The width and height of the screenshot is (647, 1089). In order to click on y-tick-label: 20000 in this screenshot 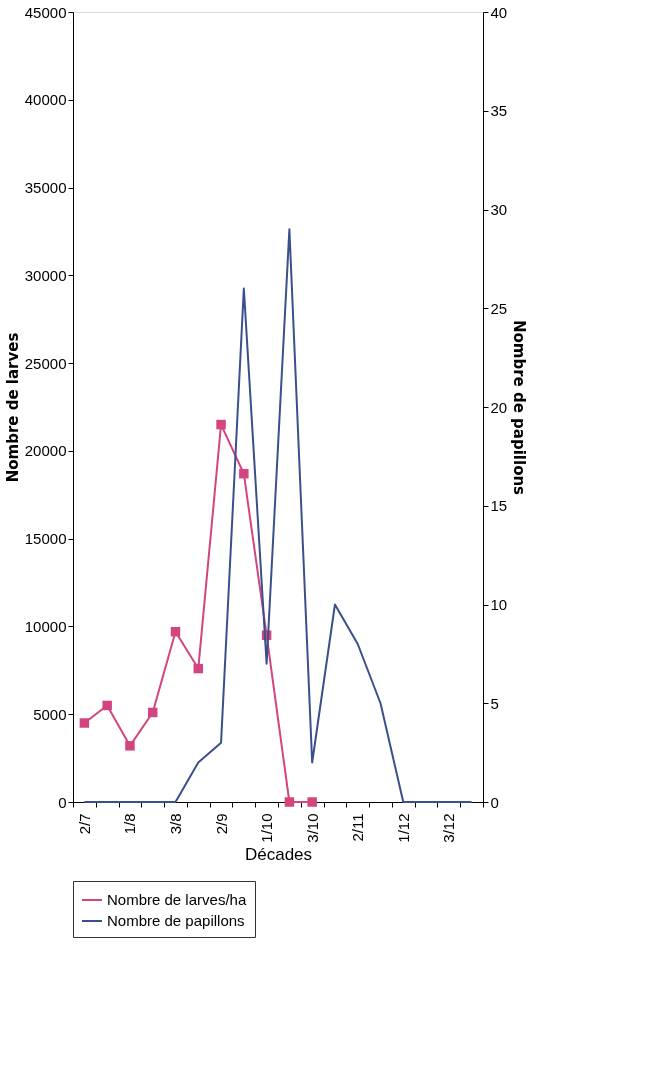, I will do `click(45, 451)`.